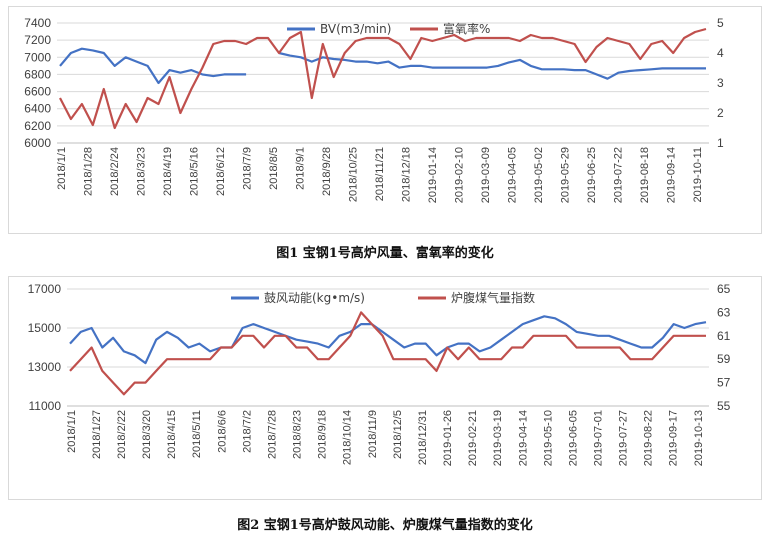 The height and width of the screenshot is (541, 770). I want to click on y-left-tick-label: 15000, so click(45, 328).